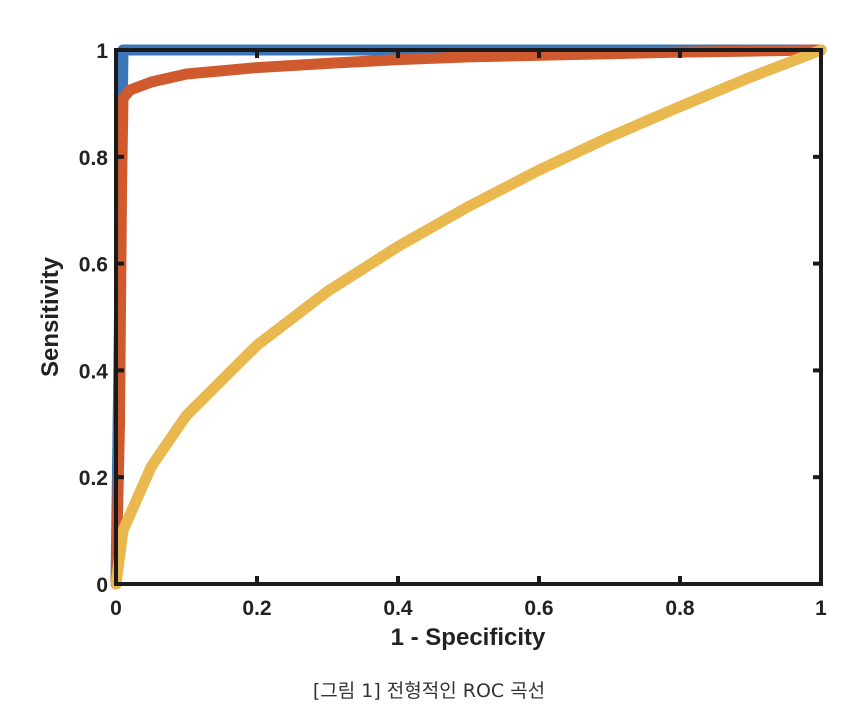  I want to click on x-tick-label: 0.4, so click(398, 608).